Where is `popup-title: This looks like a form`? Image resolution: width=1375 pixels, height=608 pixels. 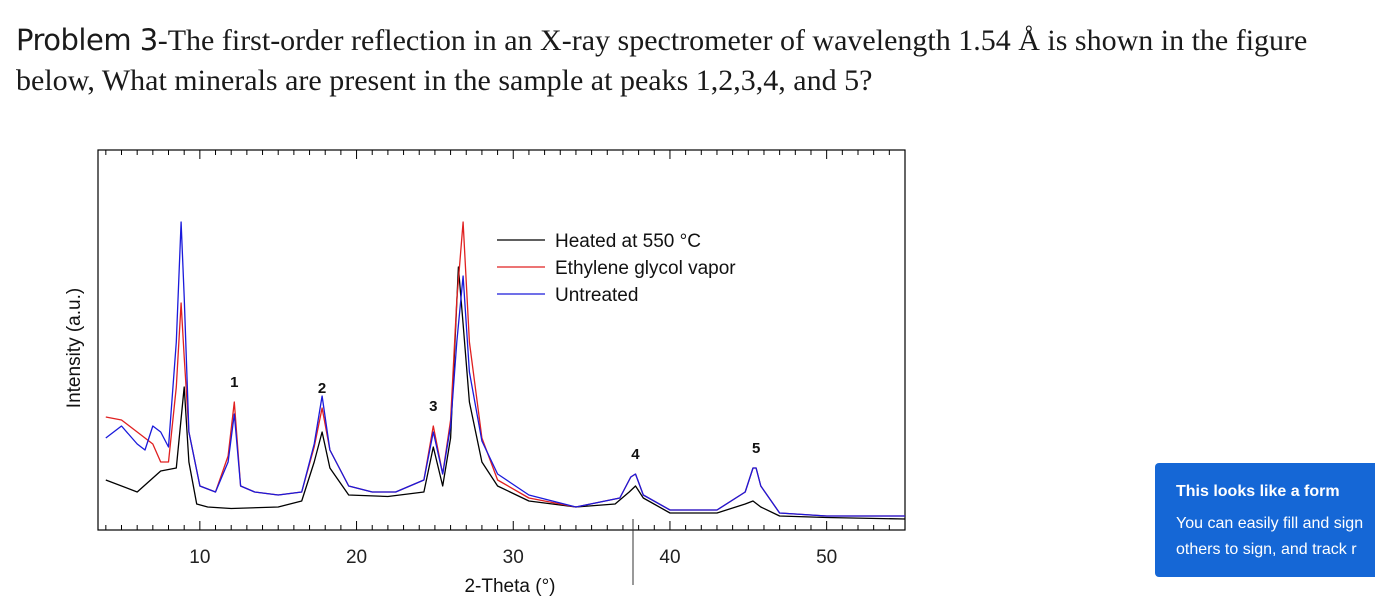
popup-title: This looks like a form is located at coordinates (1258, 491).